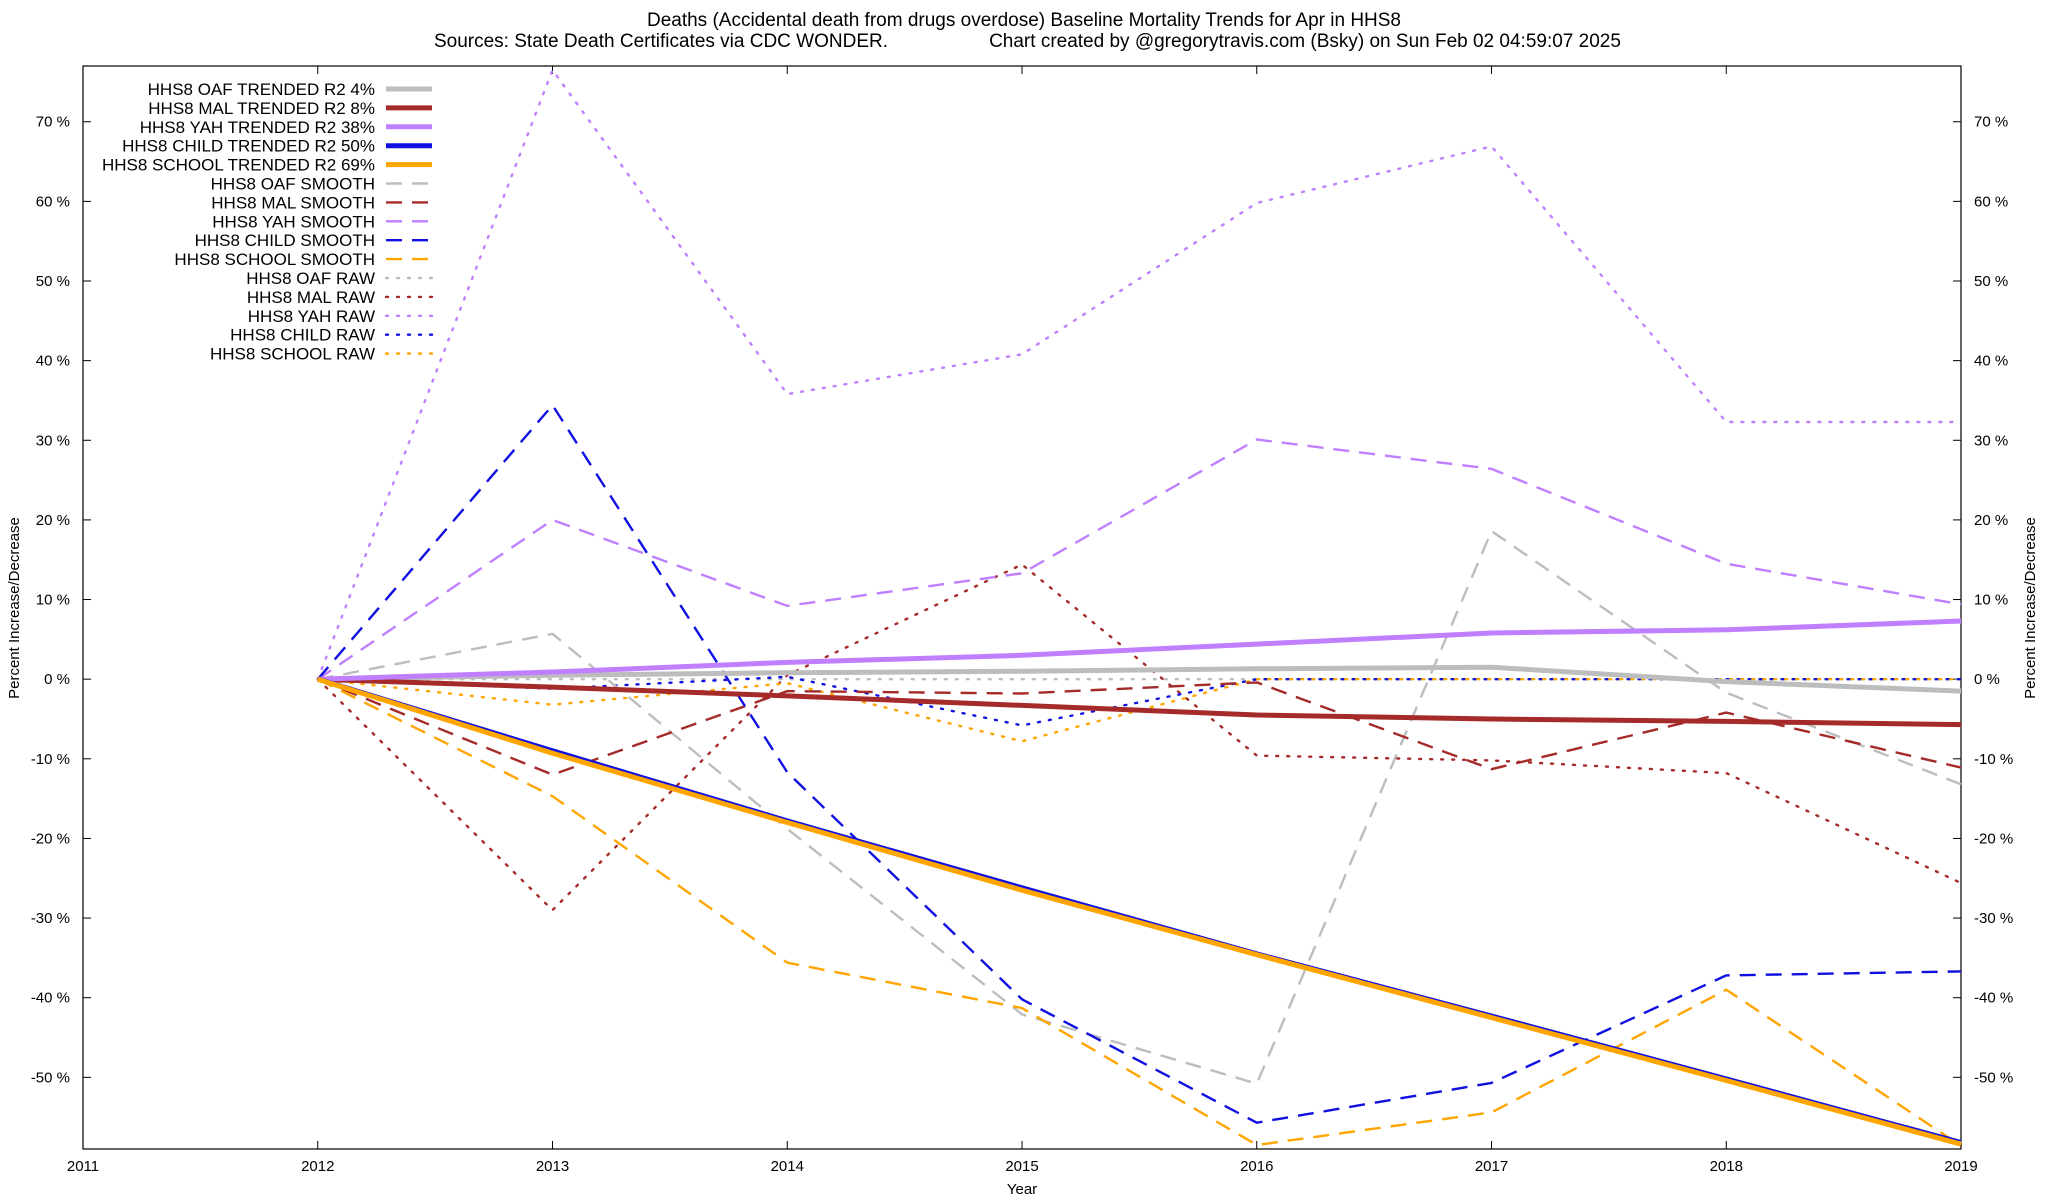 Image resolution: width=2048 pixels, height=1200 pixels. Describe the element at coordinates (311, 297) in the screenshot. I see `legend-label-hhs8-mal-raw: HHS8 MAL RAW` at that location.